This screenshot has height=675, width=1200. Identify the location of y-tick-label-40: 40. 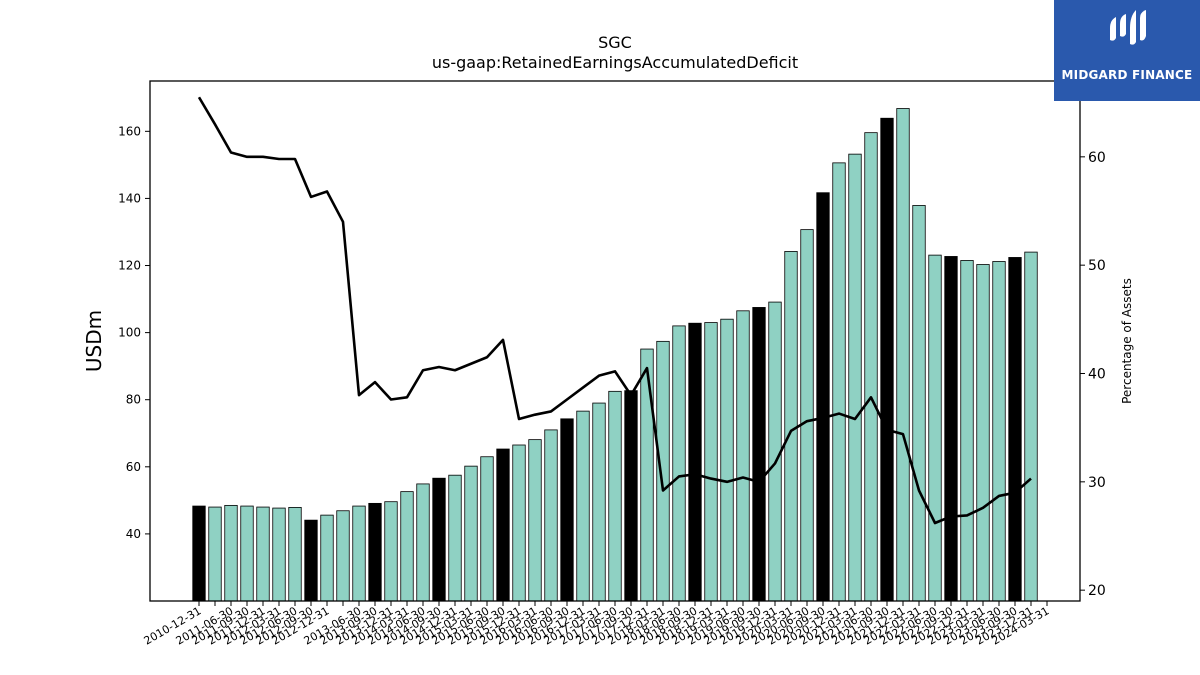
(133, 534).